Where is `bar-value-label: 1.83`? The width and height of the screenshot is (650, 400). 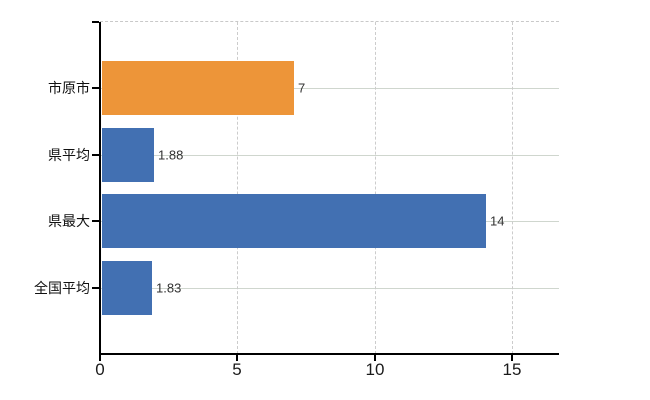
bar-value-label: 1.83 is located at coordinates (169, 288).